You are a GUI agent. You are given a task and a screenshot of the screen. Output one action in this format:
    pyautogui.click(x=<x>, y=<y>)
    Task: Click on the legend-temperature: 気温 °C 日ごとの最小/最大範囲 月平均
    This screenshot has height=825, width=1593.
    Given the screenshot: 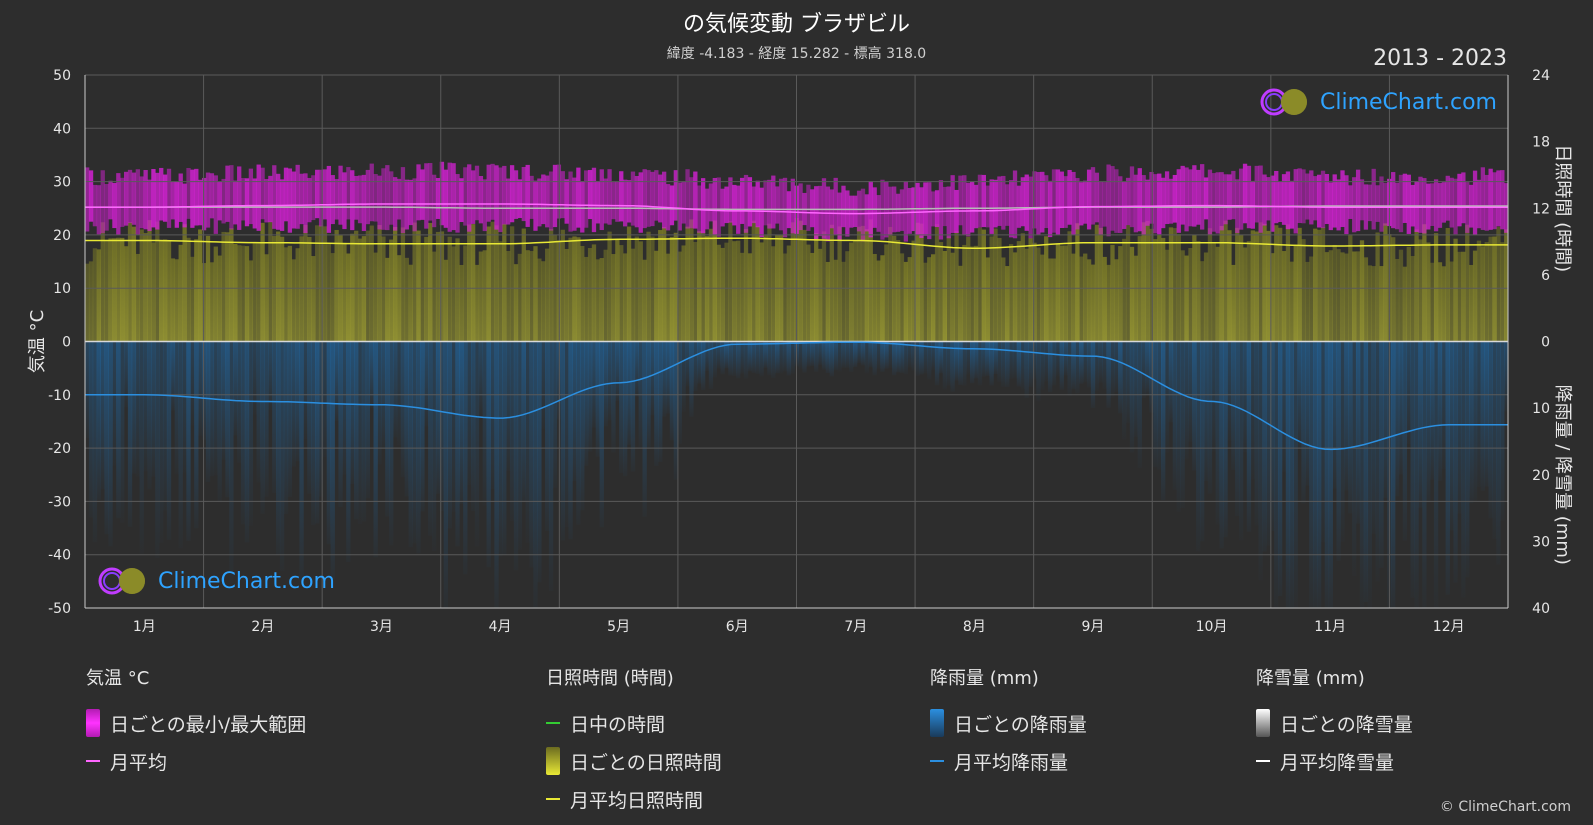 What is the action you would take?
    pyautogui.click(x=196, y=722)
    